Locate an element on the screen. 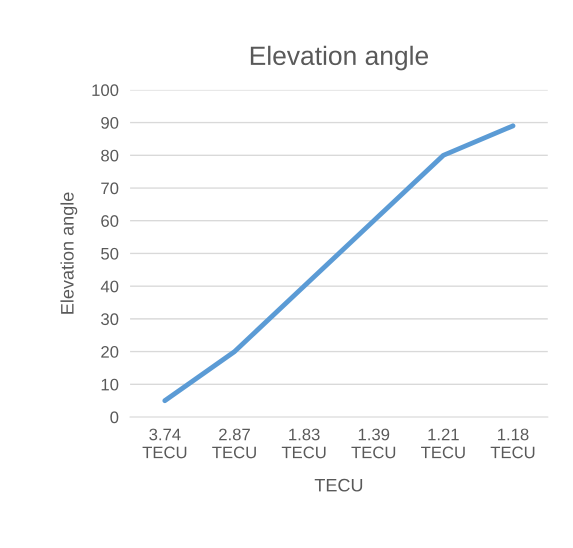  chart-title: Elevation angle is located at coordinates (339, 58).